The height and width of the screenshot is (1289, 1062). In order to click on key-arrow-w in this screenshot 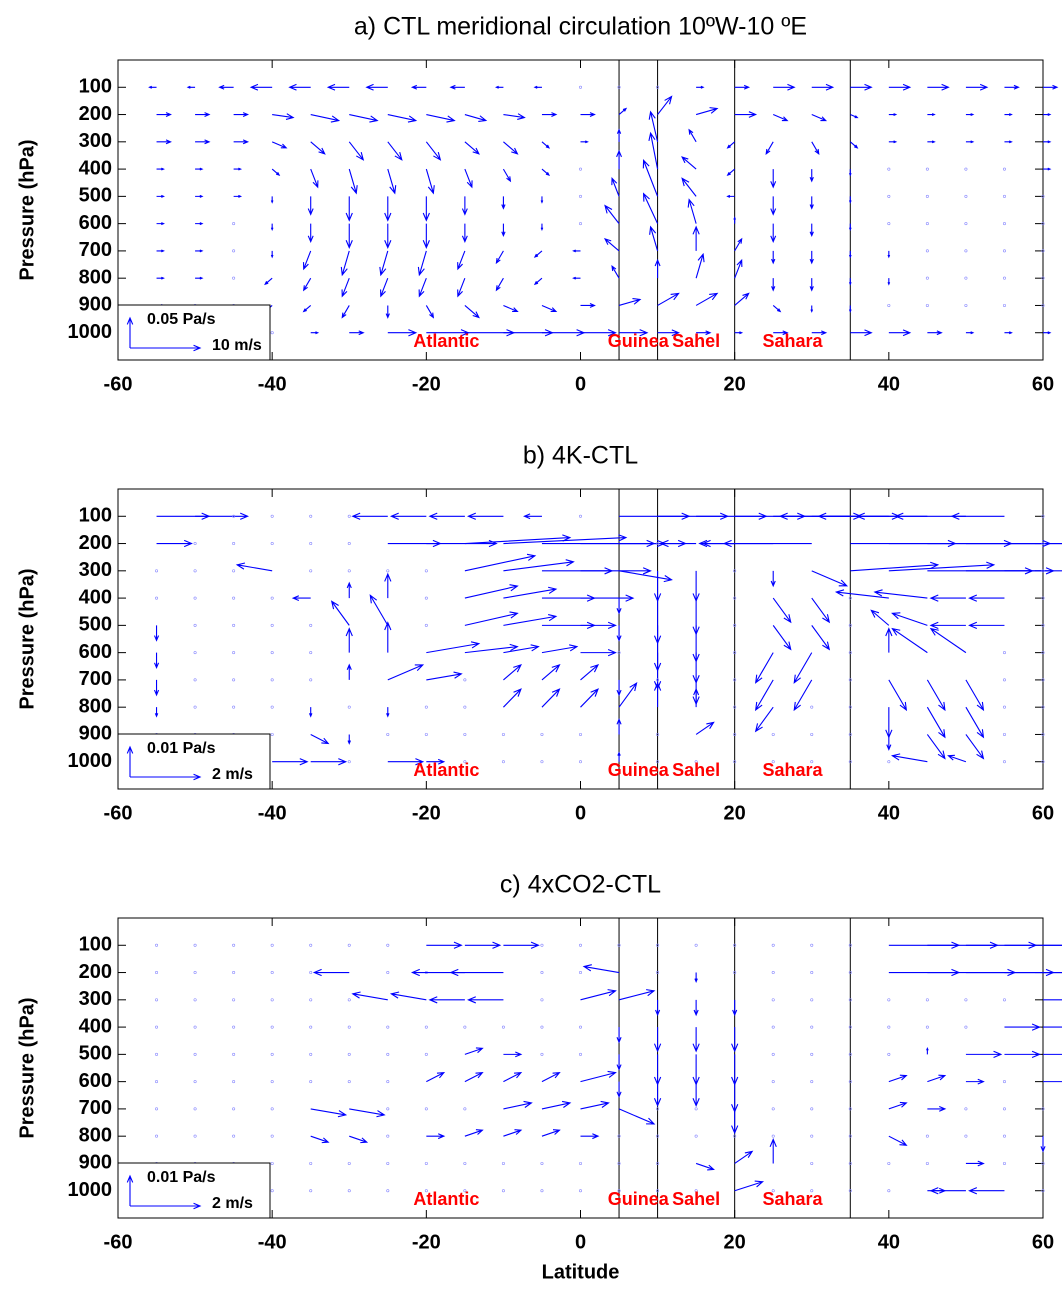, I will do `click(130, 761)`.